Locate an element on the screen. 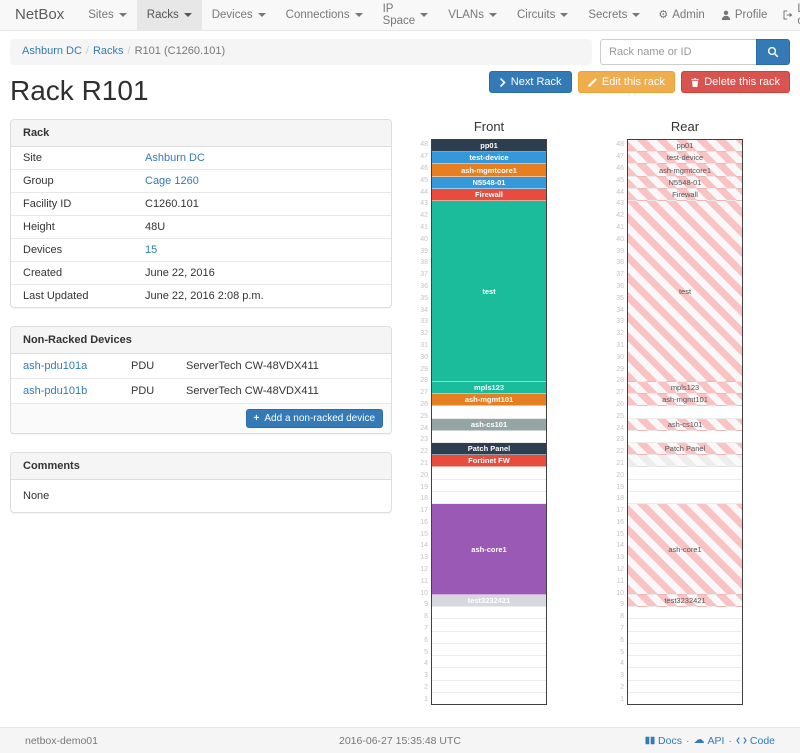  search-input is located at coordinates (678, 52).